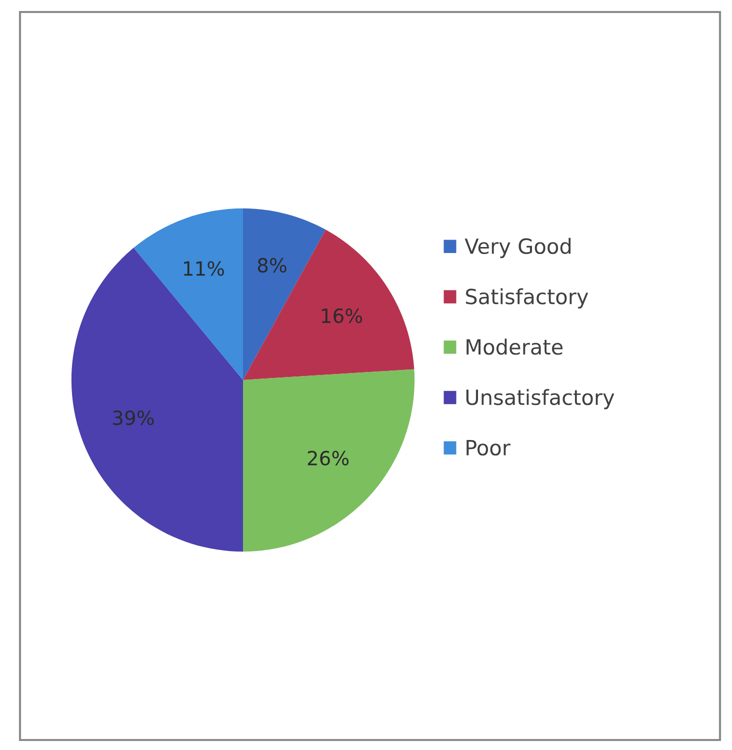 This screenshot has height=750, width=732. Describe the element at coordinates (514, 346) in the screenshot. I see `legend-label: Moderate` at that location.